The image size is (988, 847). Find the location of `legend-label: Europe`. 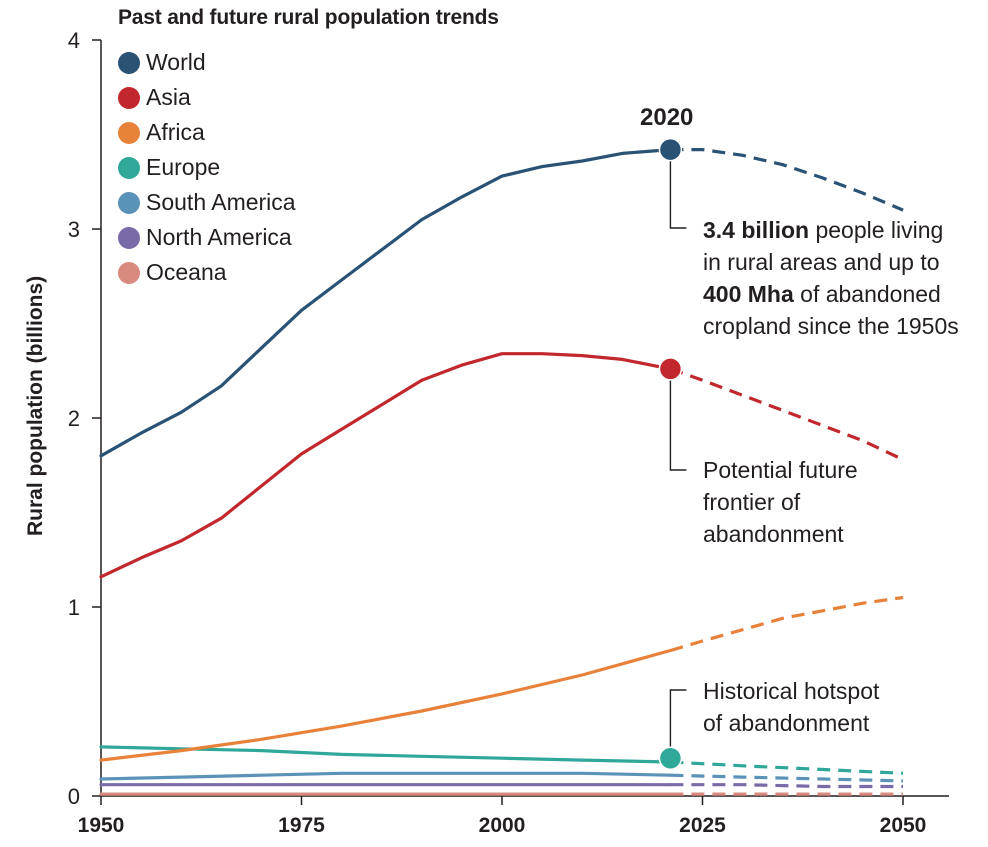

legend-label: Europe is located at coordinates (183, 167).